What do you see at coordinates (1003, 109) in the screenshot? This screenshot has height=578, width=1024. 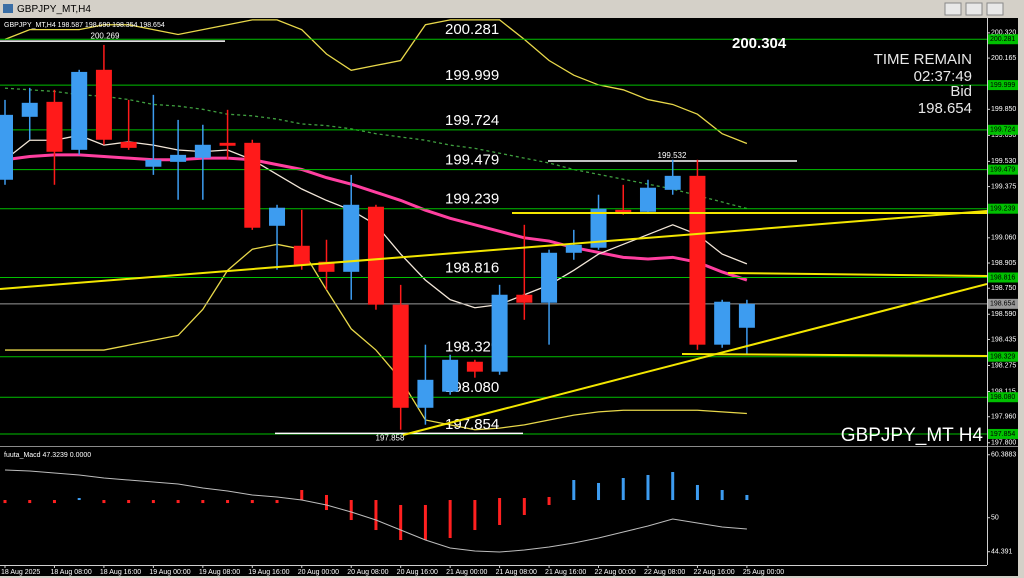 I see `y-tick-label: 199.850` at bounding box center [1003, 109].